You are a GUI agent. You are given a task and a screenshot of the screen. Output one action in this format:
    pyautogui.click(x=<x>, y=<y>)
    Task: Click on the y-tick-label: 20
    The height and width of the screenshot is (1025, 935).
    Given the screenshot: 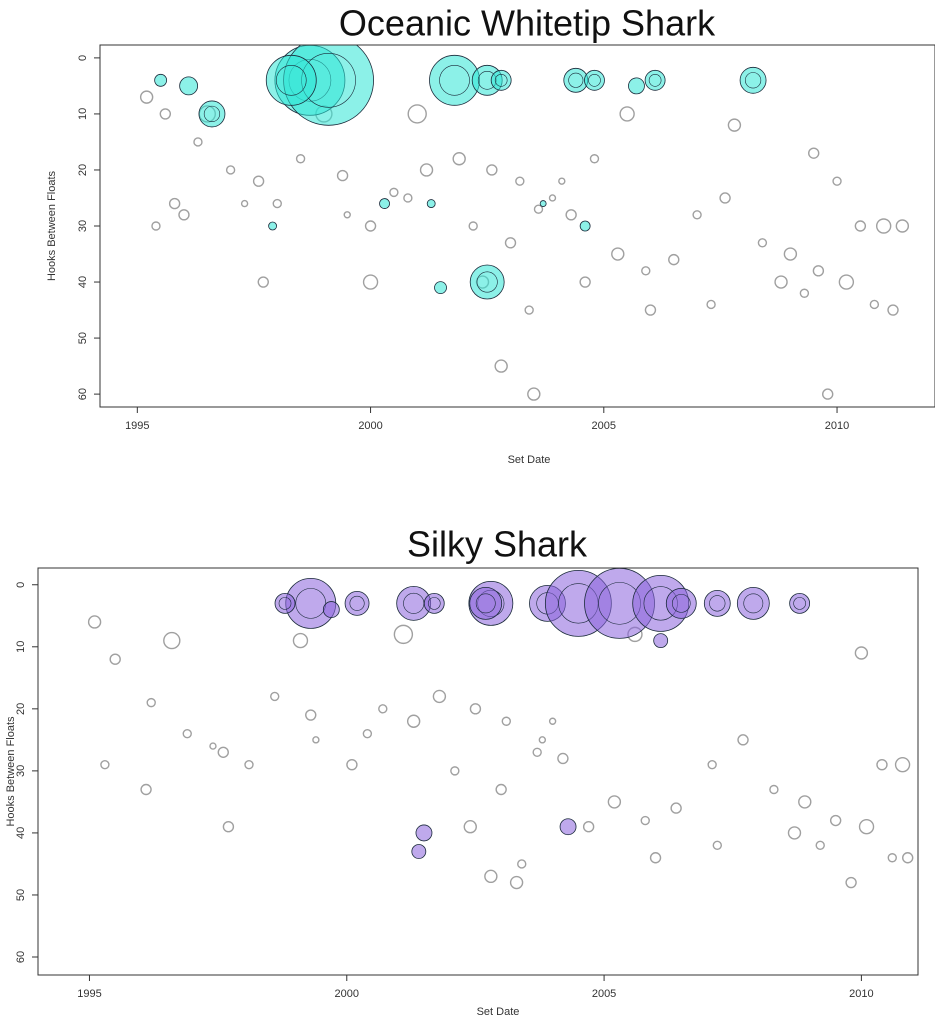 What is the action you would take?
    pyautogui.click(x=21, y=709)
    